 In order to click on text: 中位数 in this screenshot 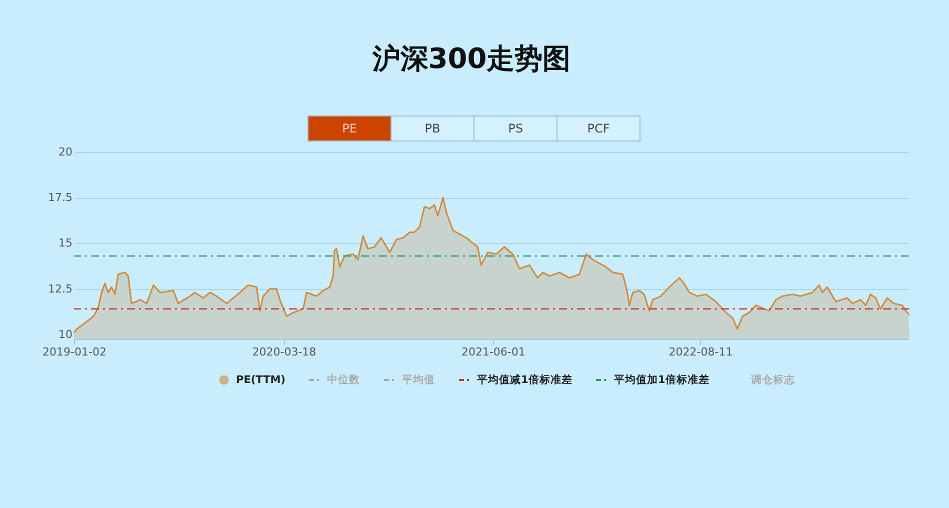, I will do `click(344, 379)`.